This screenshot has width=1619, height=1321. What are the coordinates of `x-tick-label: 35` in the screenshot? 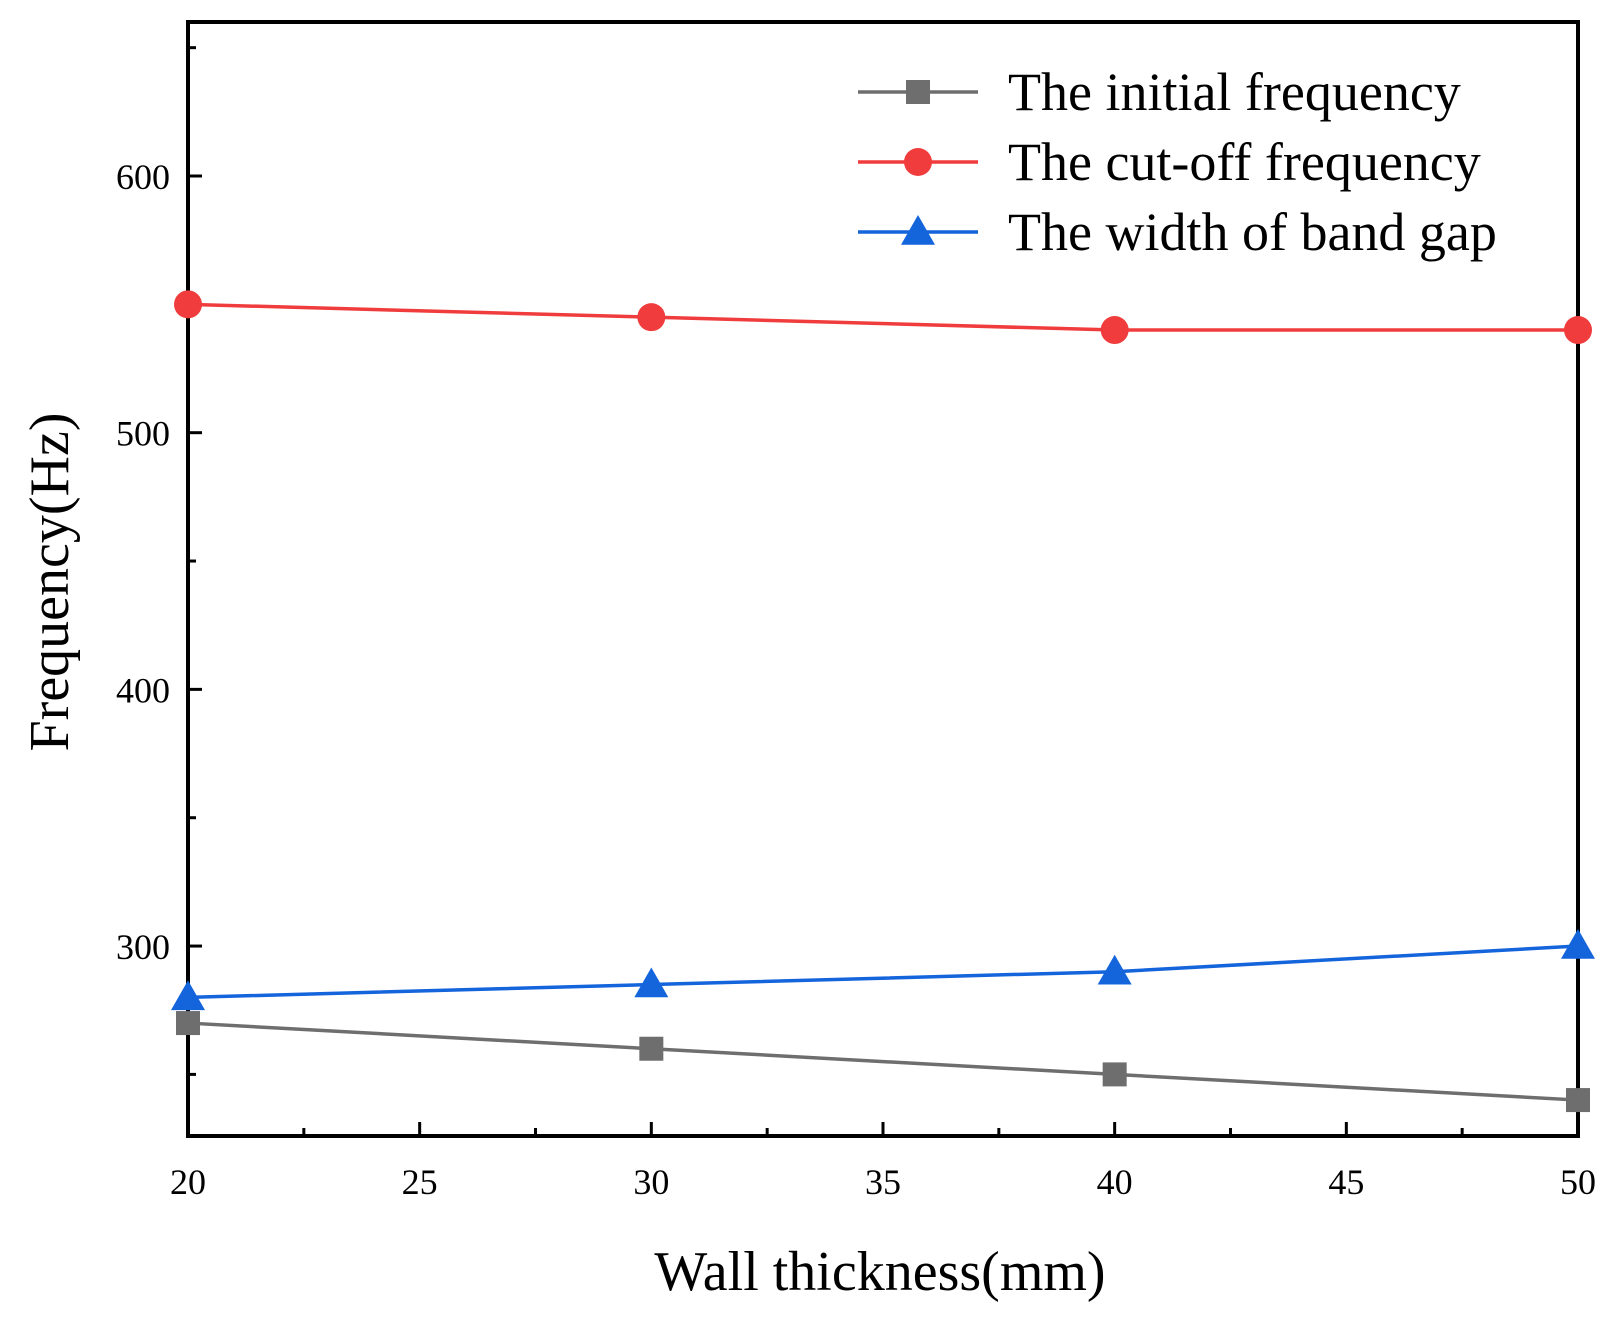 It's located at (883, 1182).